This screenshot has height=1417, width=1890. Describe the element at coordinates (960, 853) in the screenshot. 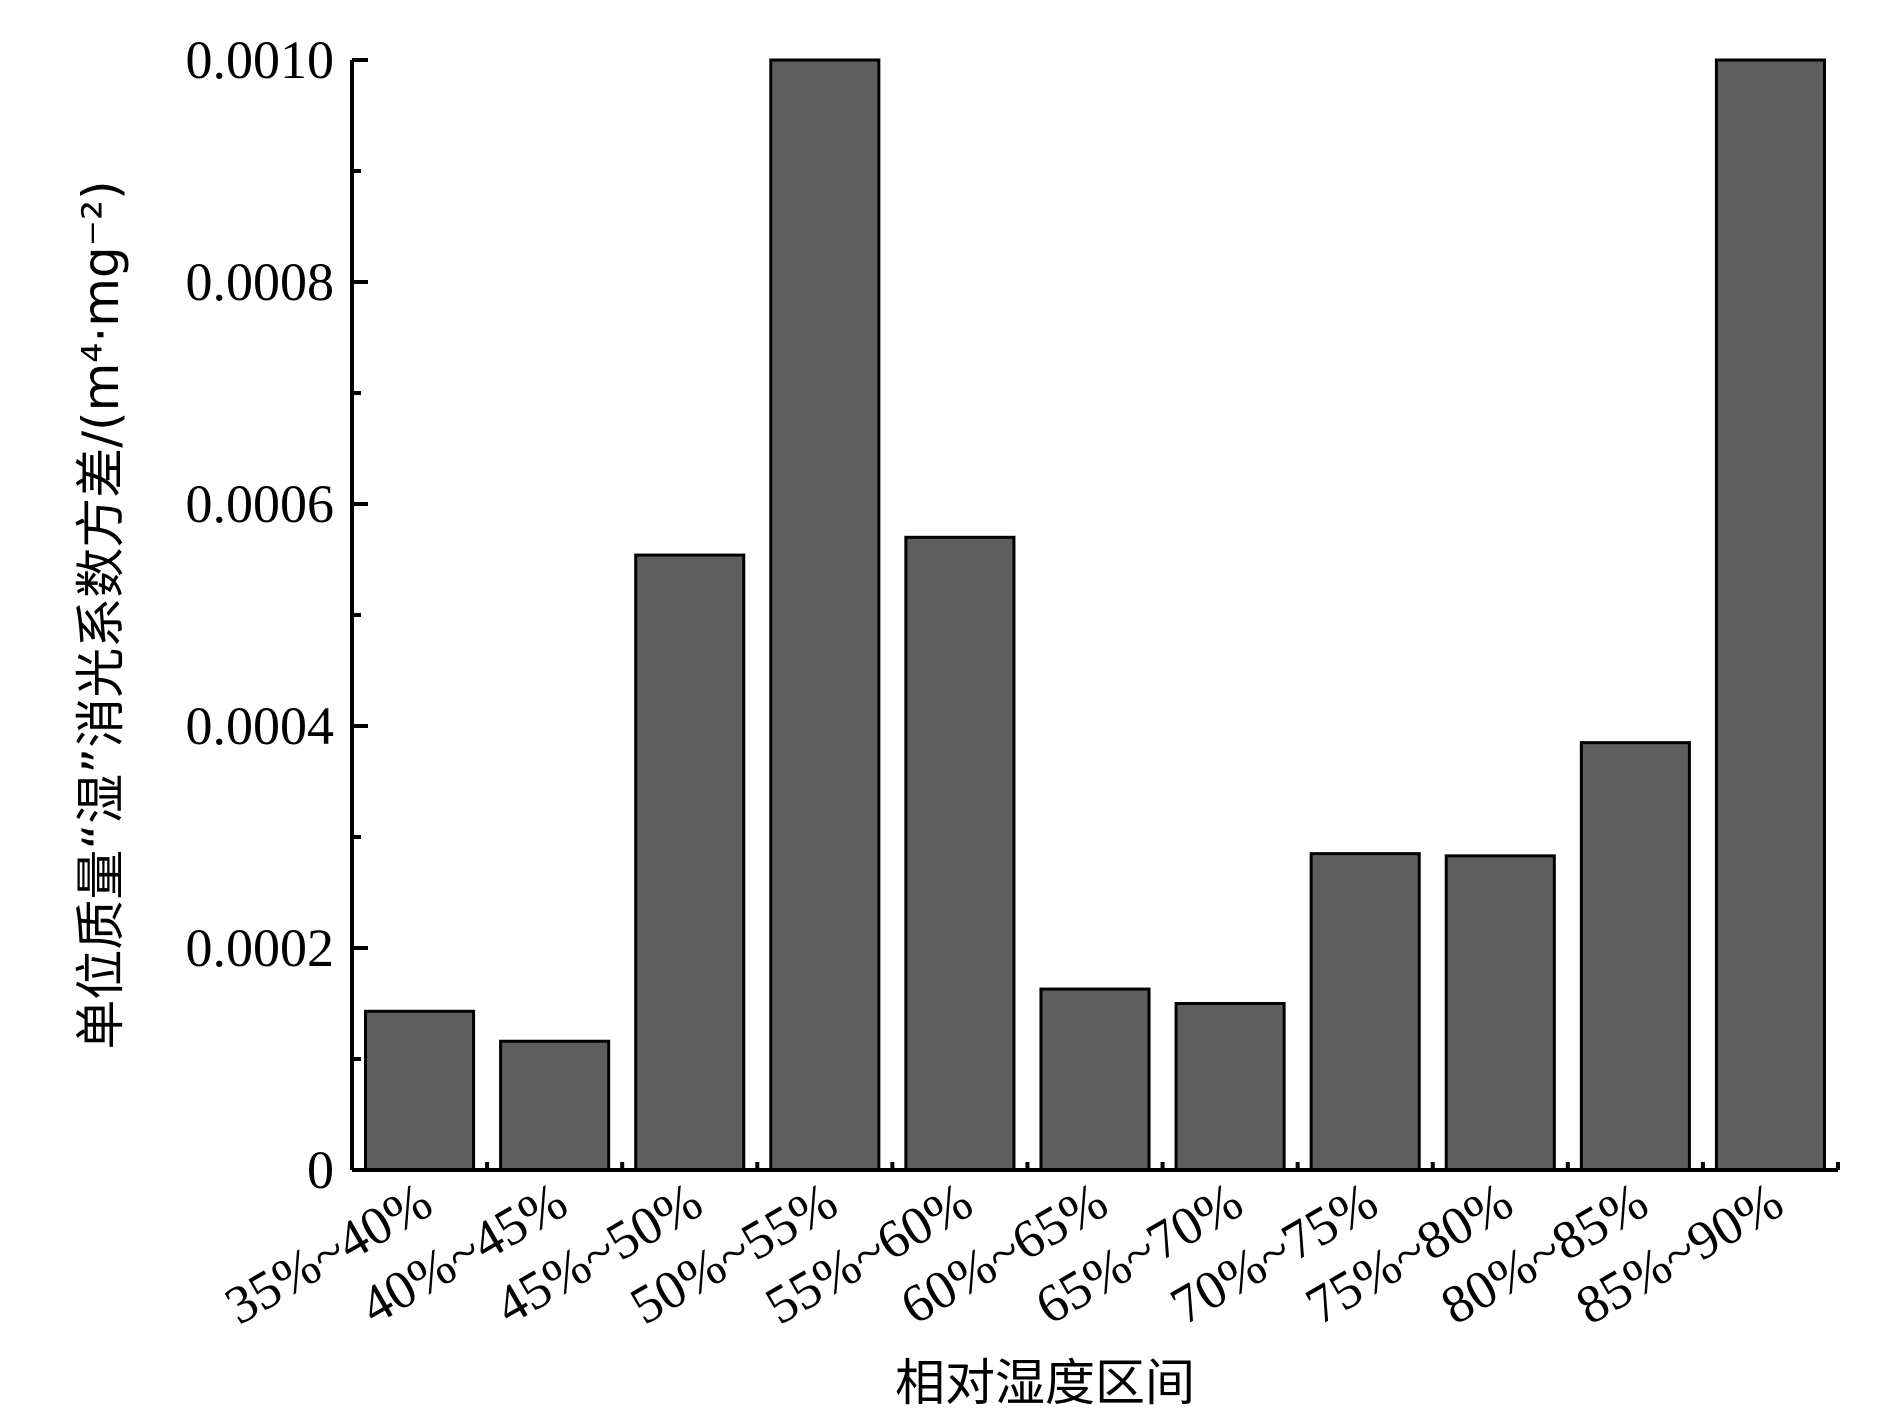

I see `bar-55%~60%` at that location.